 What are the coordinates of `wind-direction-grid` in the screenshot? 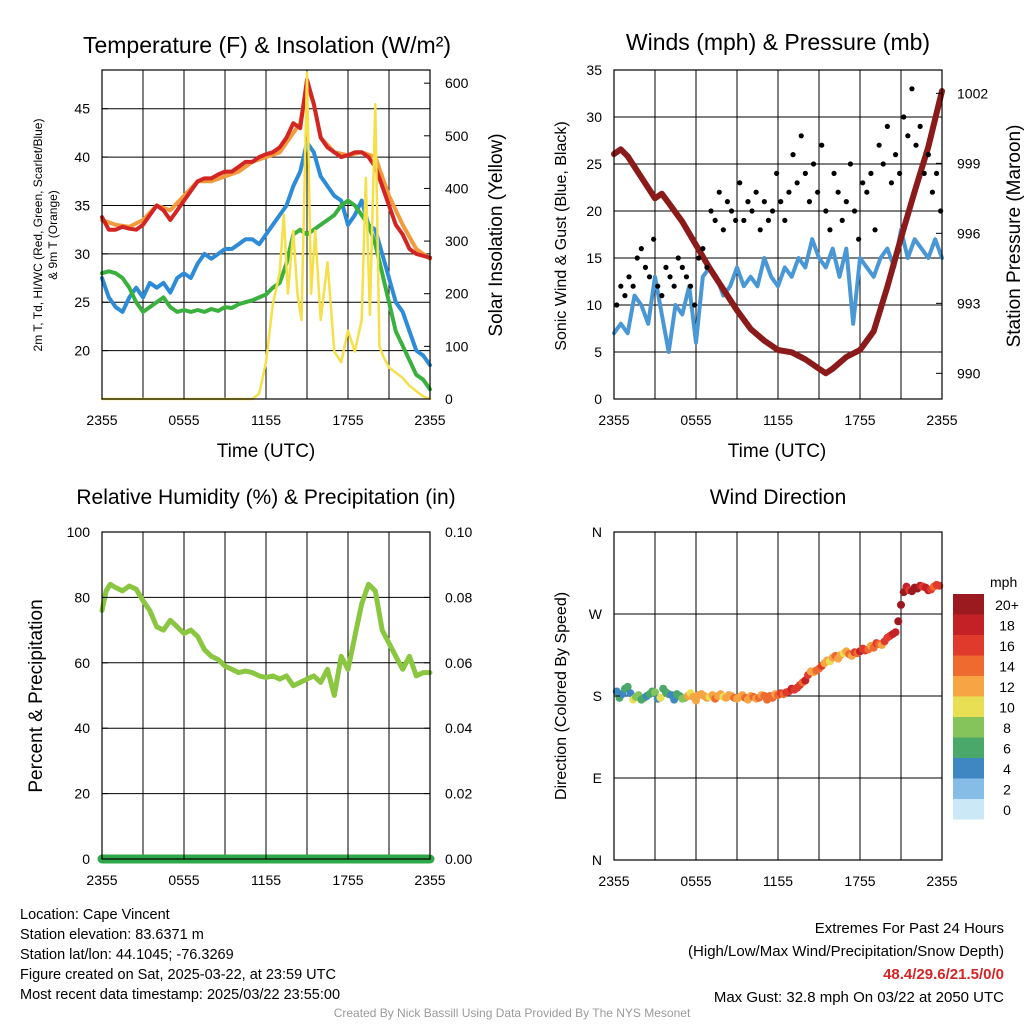 It's located at (778, 696).